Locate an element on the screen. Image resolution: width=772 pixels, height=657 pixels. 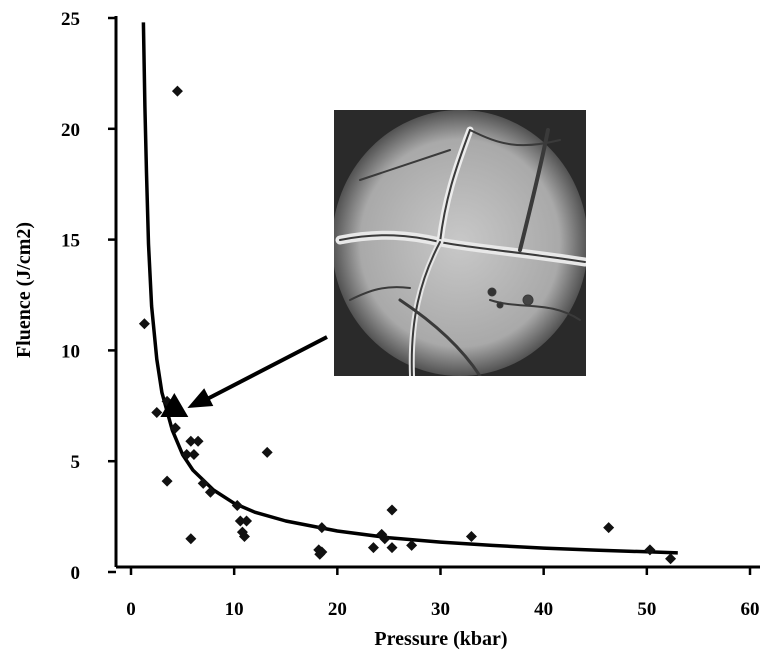
y-tick-label: 5 is located at coordinates (76, 462).